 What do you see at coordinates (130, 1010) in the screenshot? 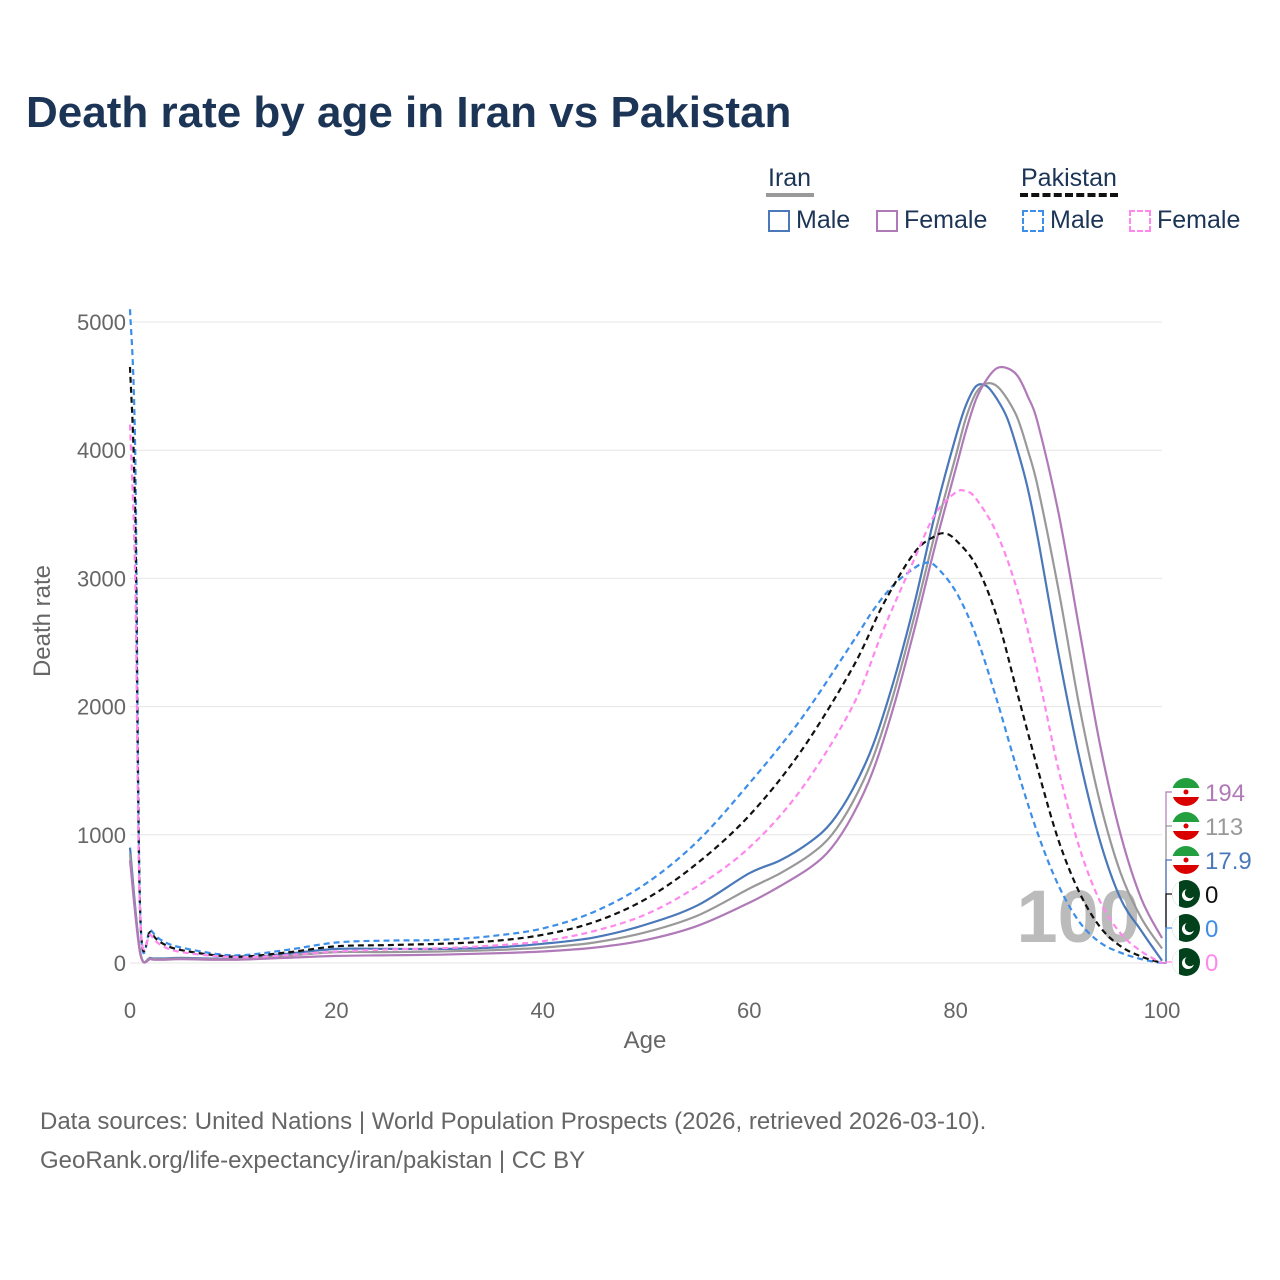
I see `x-tick-label: 0` at bounding box center [130, 1010].